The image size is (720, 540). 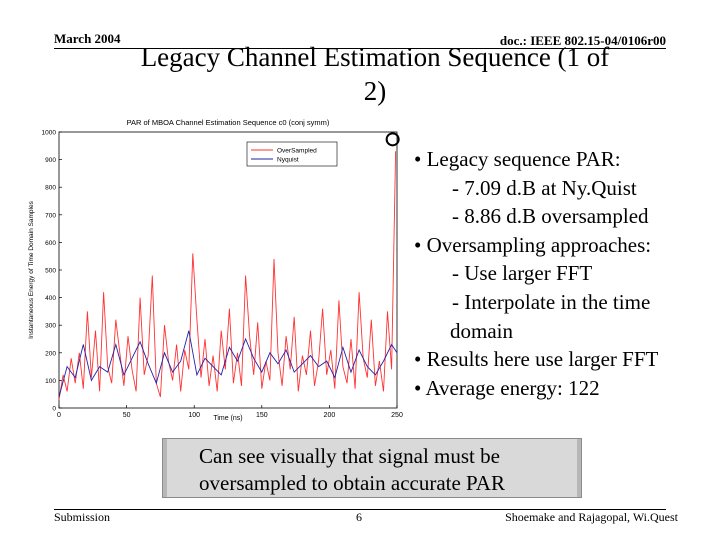 What do you see at coordinates (536, 359) in the screenshot?
I see `bullet-item: • Results here use larger FFT` at bounding box center [536, 359].